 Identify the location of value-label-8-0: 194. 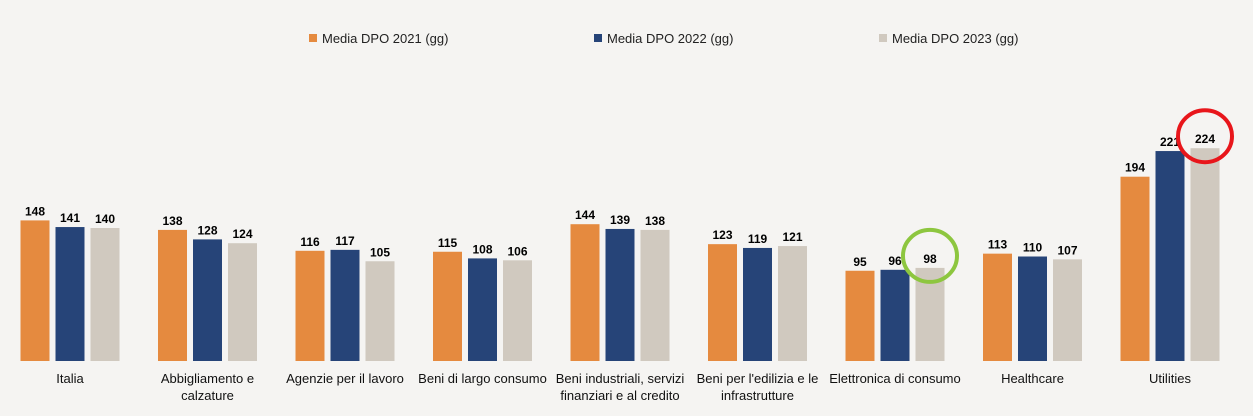
(1135, 168).